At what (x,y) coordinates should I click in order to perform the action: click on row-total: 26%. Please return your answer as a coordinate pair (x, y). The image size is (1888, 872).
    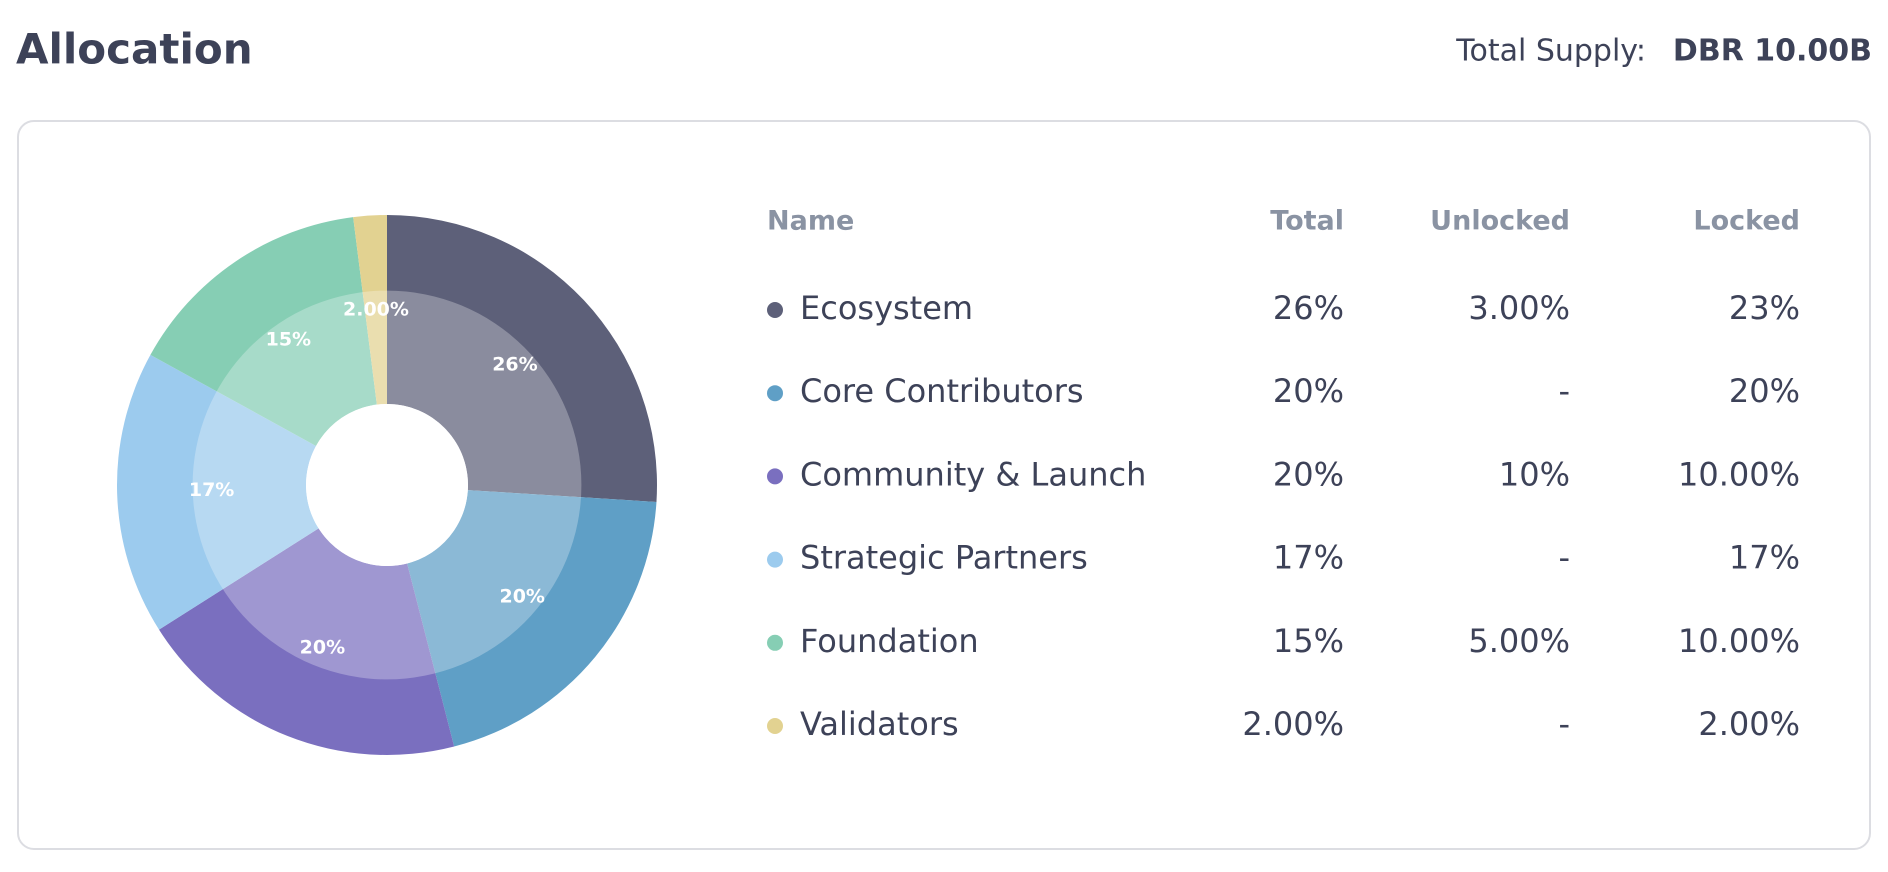
    Looking at the image, I should click on (1308, 308).